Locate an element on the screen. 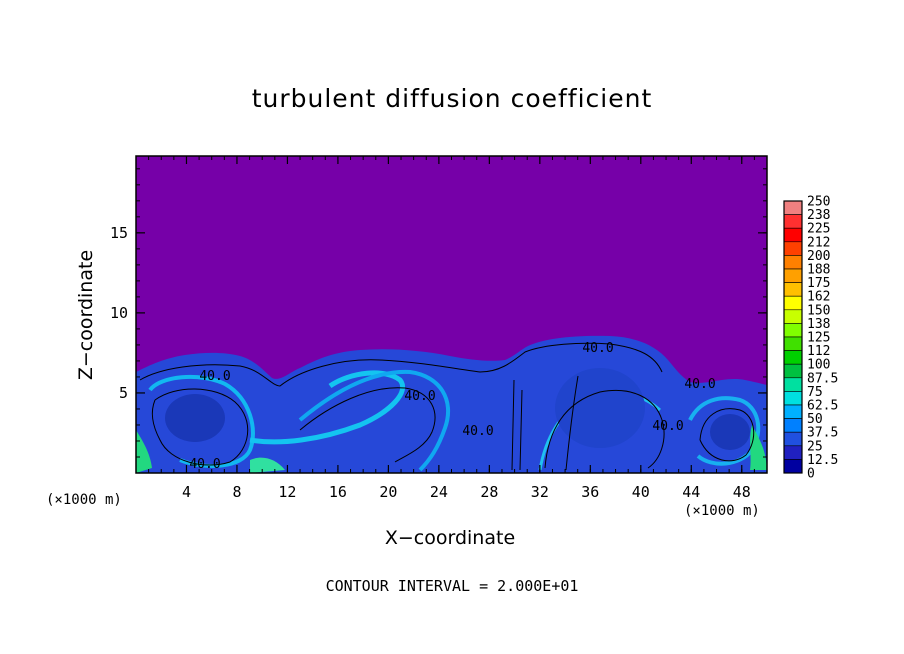 The image size is (904, 654). colorbar-label: 138 is located at coordinates (818, 324).